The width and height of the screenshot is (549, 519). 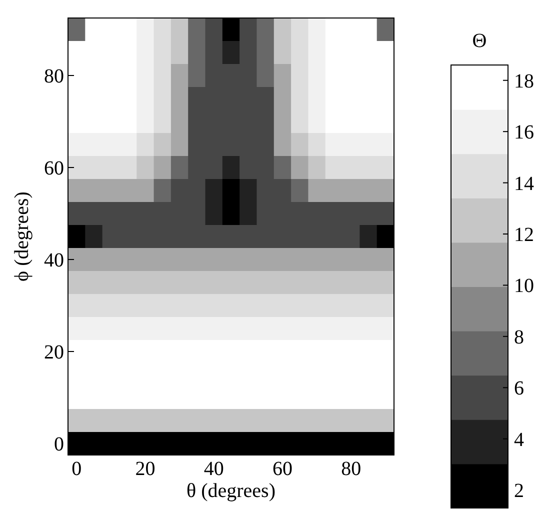 I want to click on color-bar-label: 10, so click(x=524, y=286).